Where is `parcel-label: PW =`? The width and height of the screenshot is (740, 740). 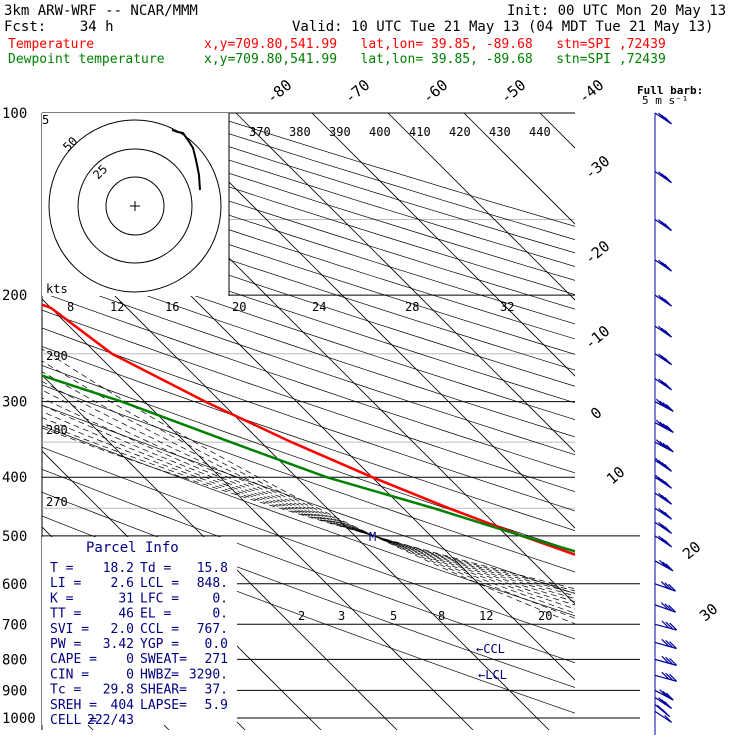 parcel-label: PW = is located at coordinates (65, 644).